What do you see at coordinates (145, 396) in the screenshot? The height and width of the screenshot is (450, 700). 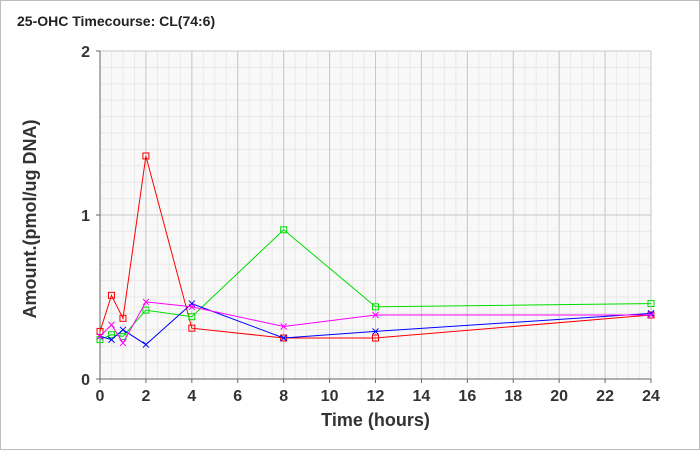 I see `x-tick-label: 2` at bounding box center [145, 396].